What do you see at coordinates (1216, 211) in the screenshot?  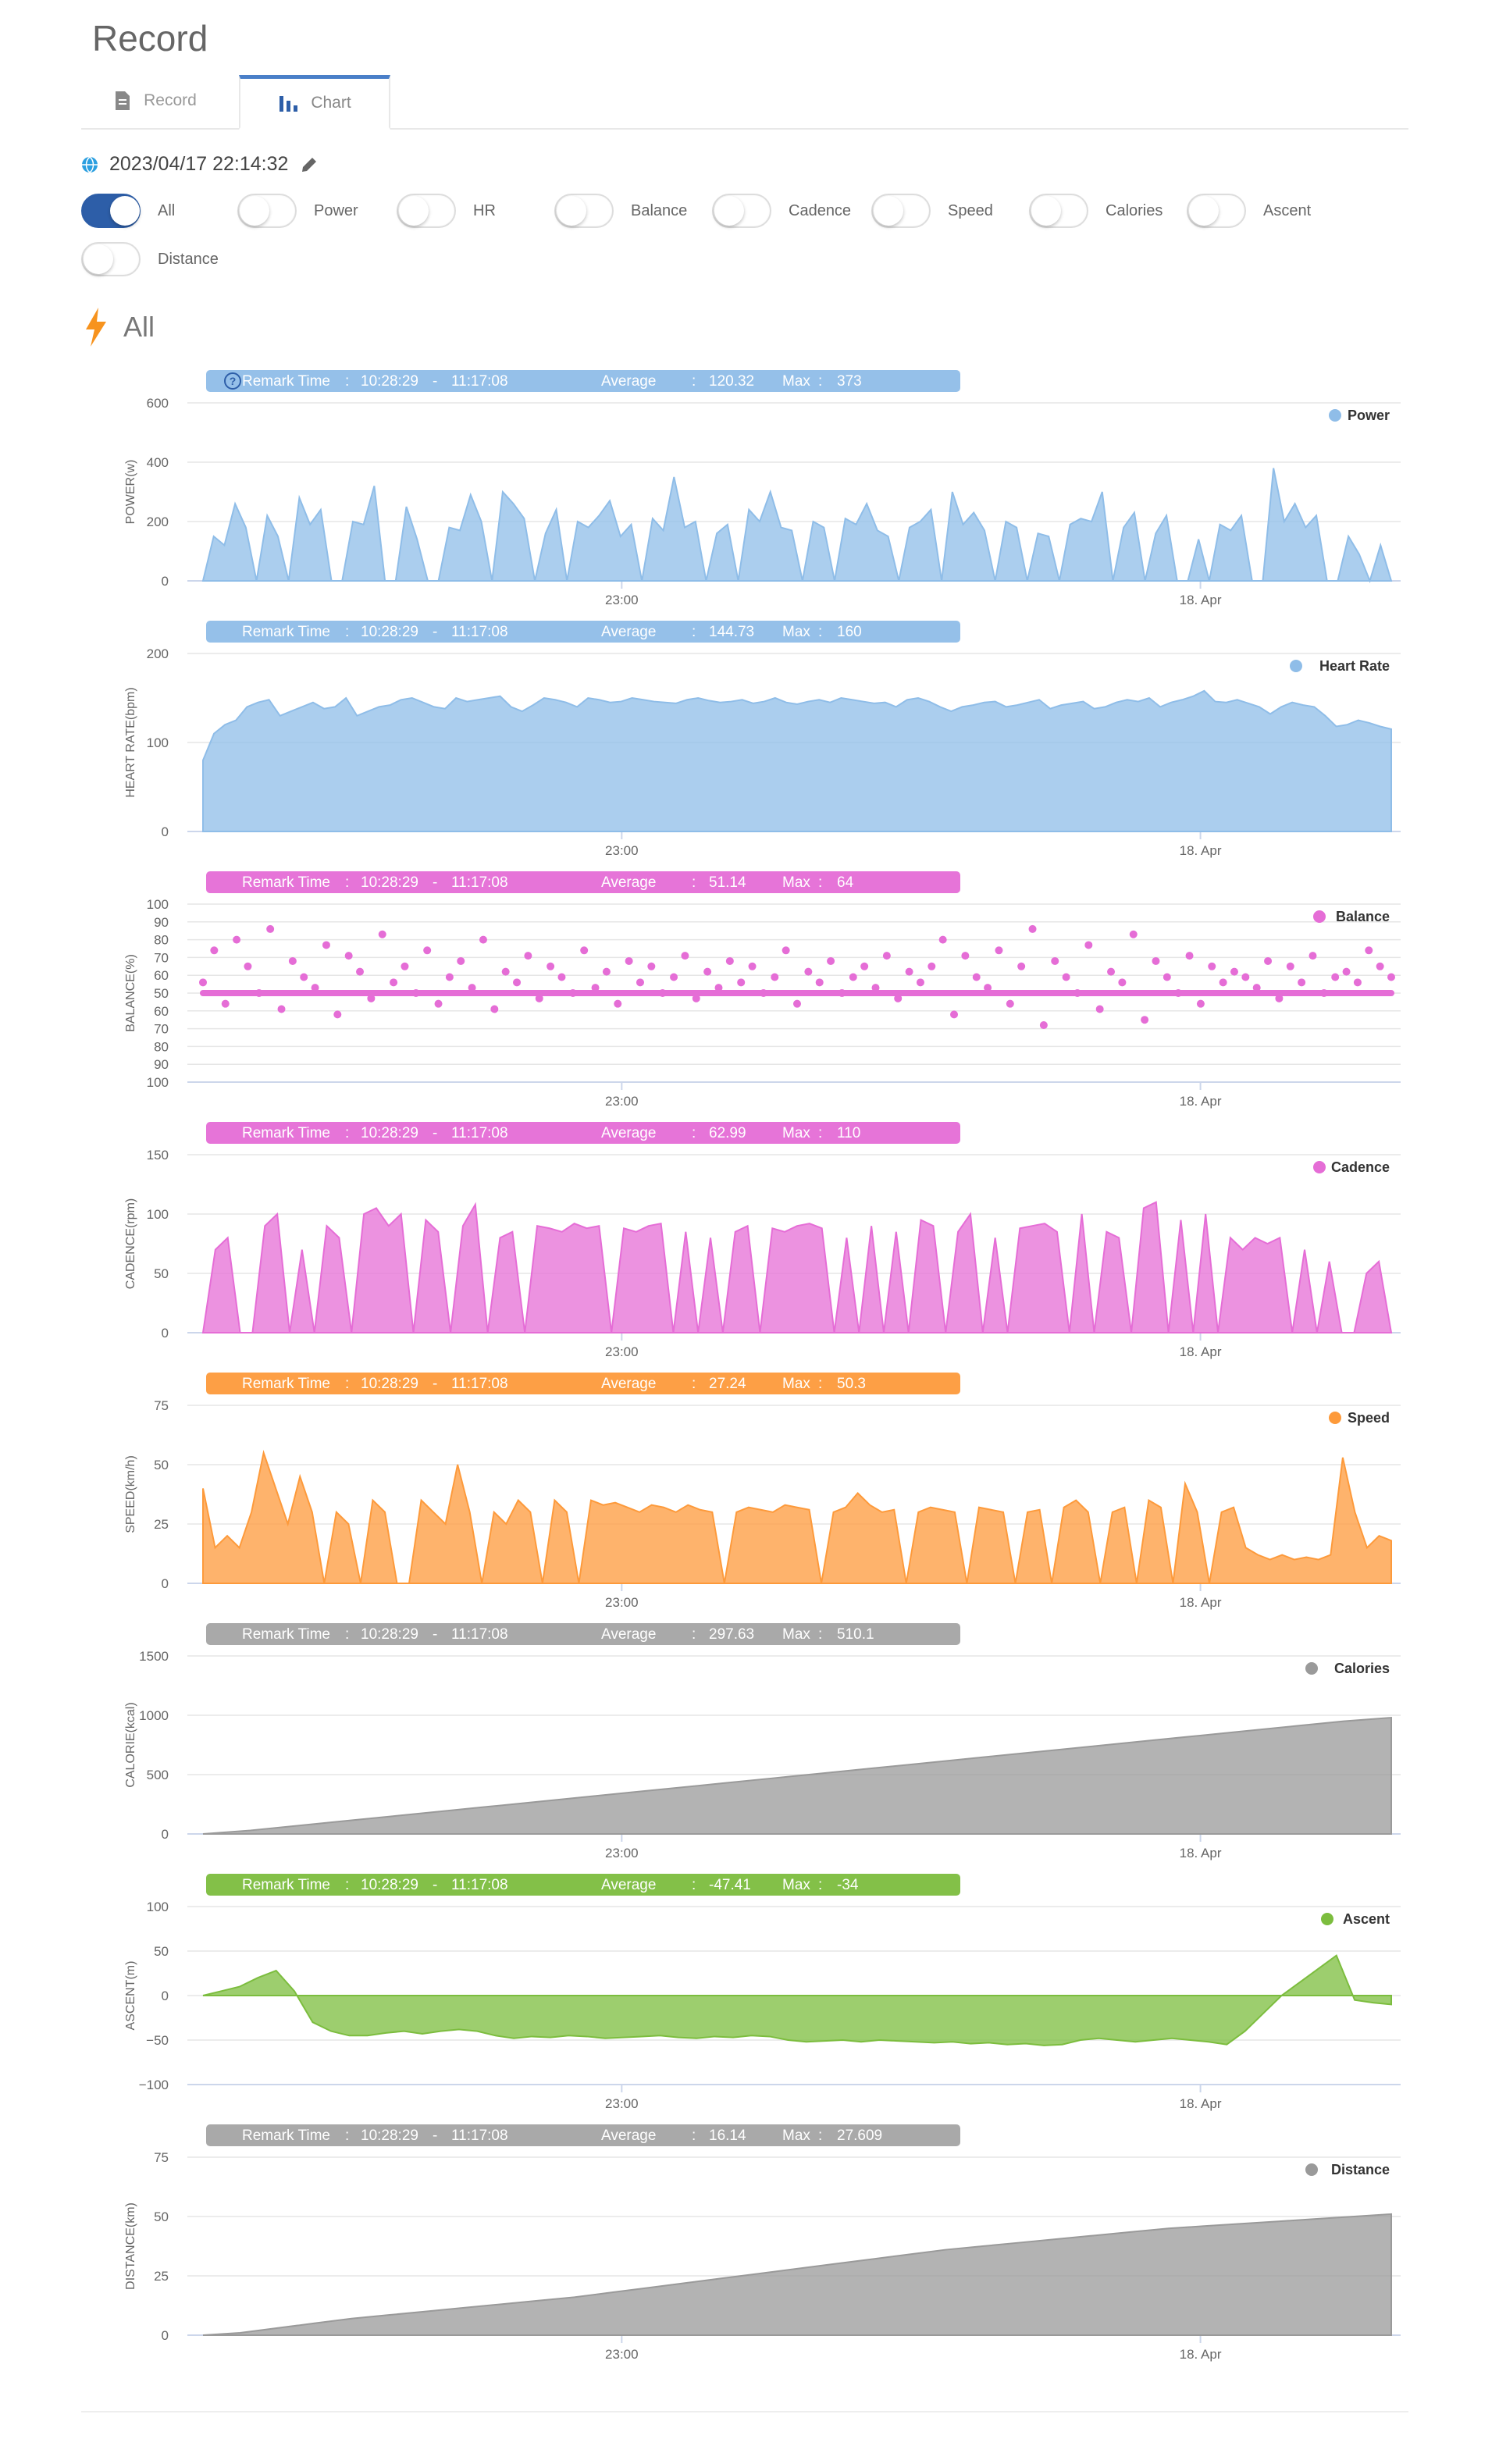 I see `switch-ascent` at bounding box center [1216, 211].